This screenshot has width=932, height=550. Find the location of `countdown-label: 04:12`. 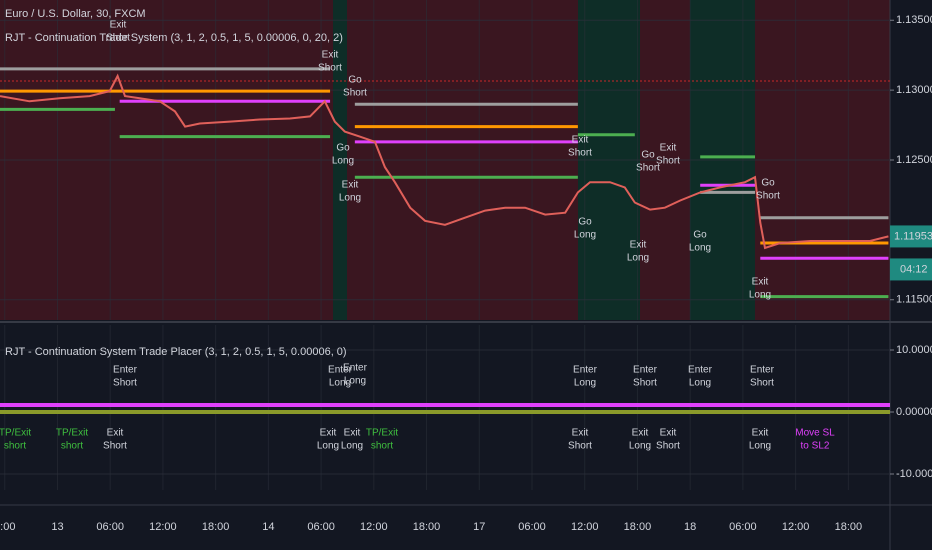

countdown-label: 04:12 is located at coordinates (914, 269).